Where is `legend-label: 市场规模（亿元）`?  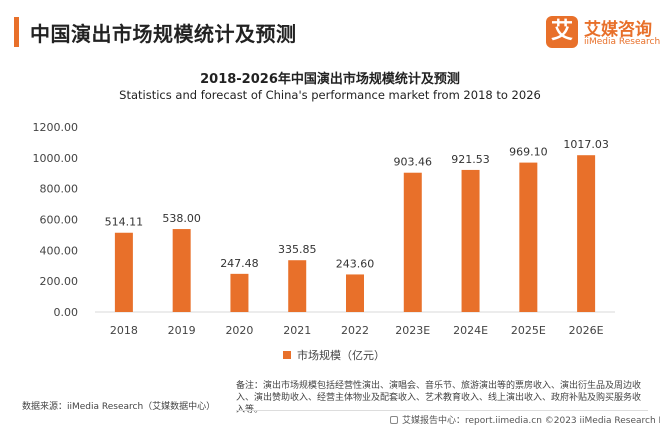 legend-label: 市场规模（亿元） is located at coordinates (341, 355).